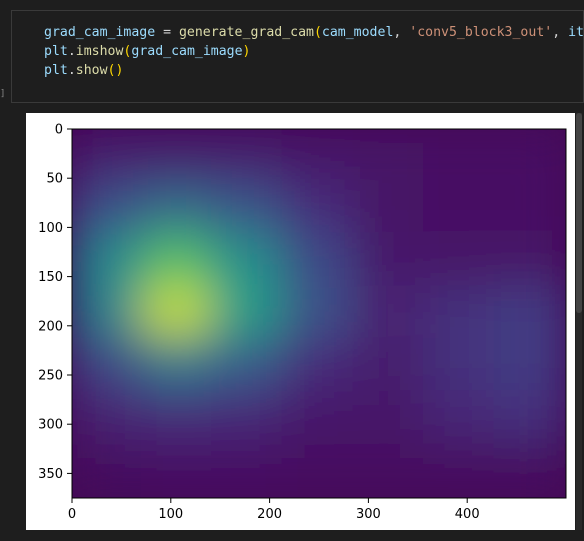 This screenshot has height=541, width=584. I want to click on x-tick-label: 100, so click(170, 514).